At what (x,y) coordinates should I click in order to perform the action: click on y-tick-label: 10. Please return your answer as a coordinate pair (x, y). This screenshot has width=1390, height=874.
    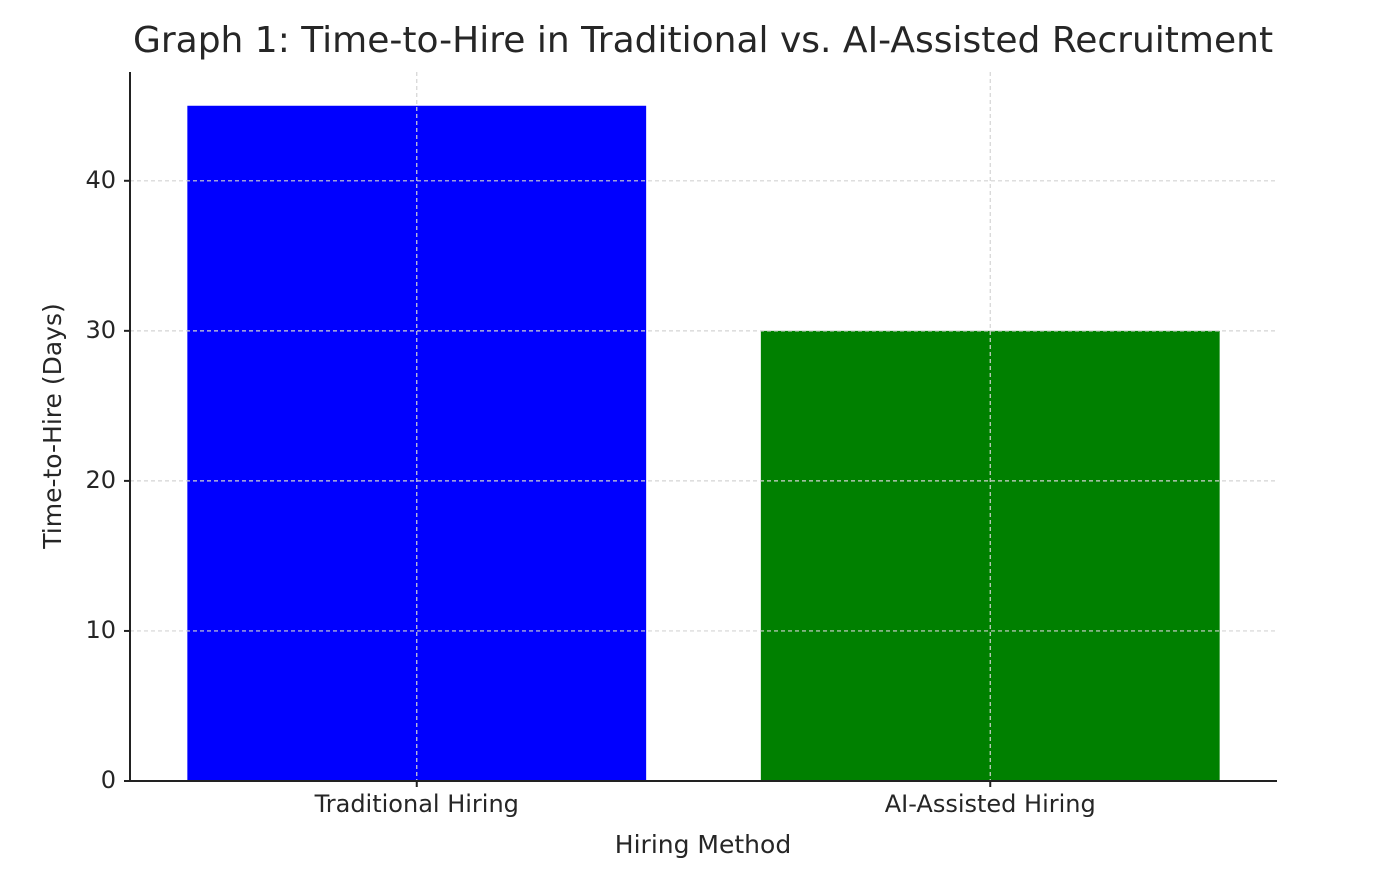
    Looking at the image, I should click on (100, 630).